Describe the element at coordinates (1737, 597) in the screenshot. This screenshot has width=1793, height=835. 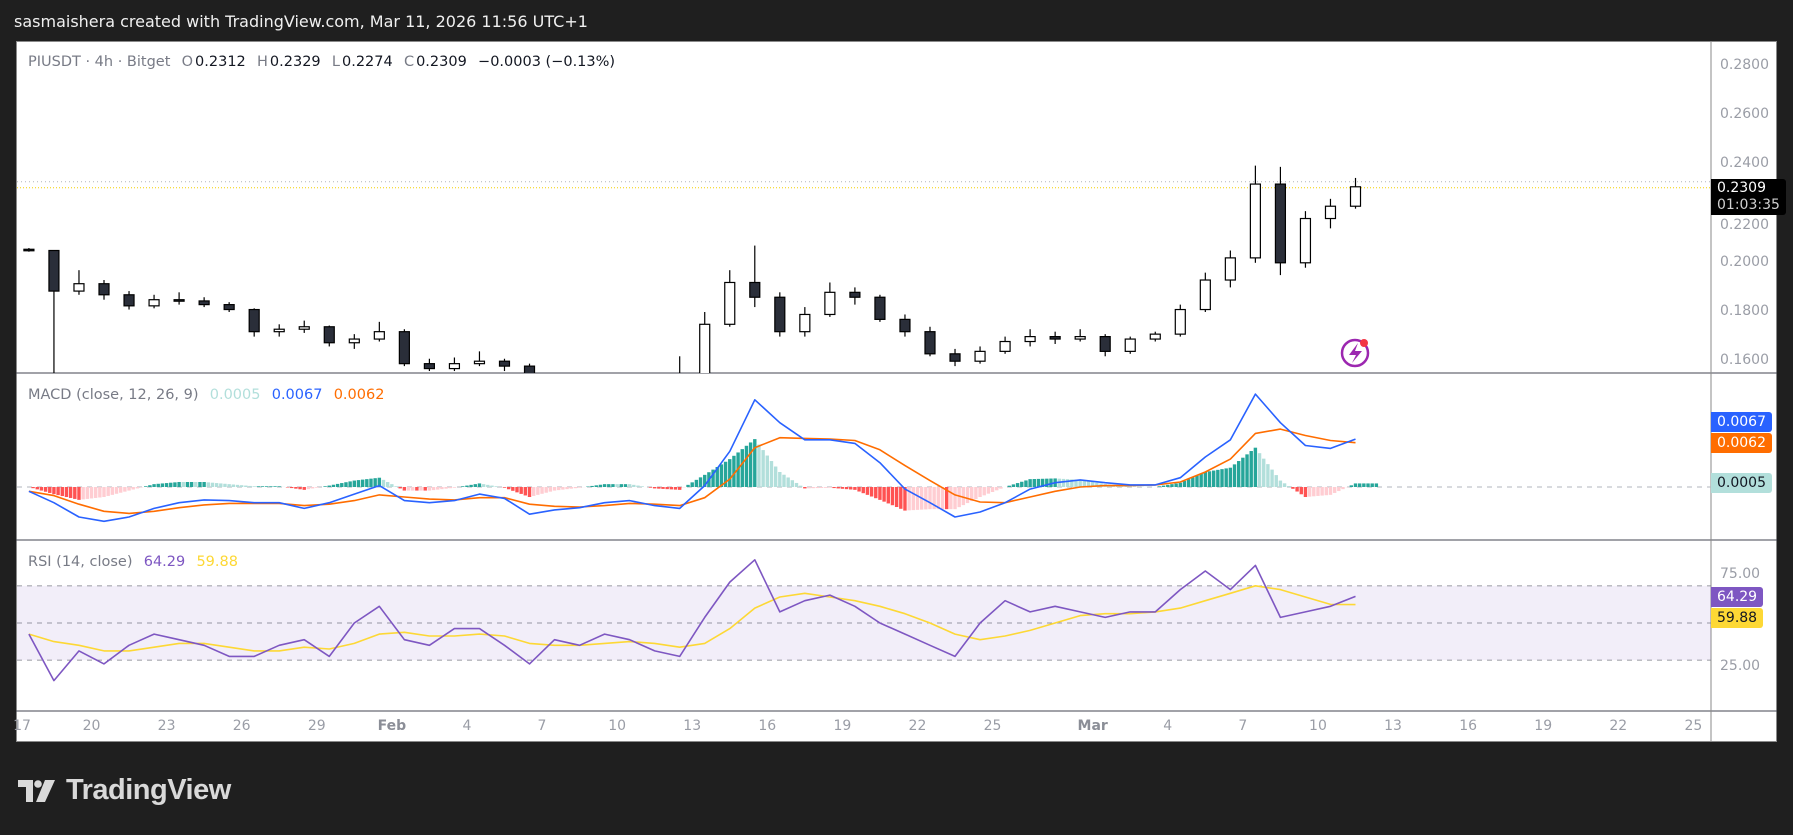
I see `rsi-badge: 64.29` at that location.